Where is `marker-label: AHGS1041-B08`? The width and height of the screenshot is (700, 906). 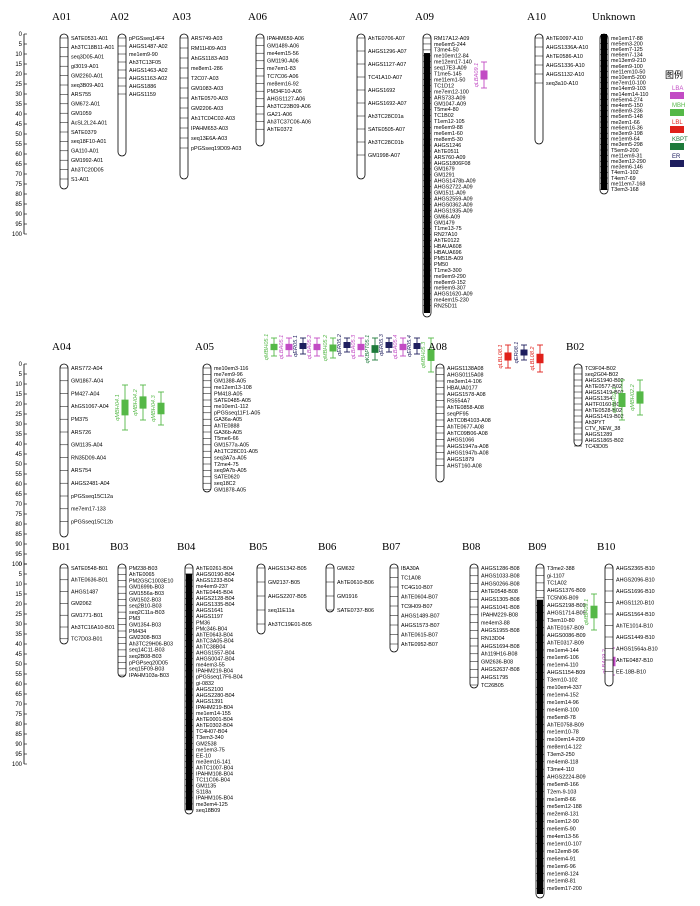
marker-label: AHGS1041-B08 is located at coordinates (500, 608).